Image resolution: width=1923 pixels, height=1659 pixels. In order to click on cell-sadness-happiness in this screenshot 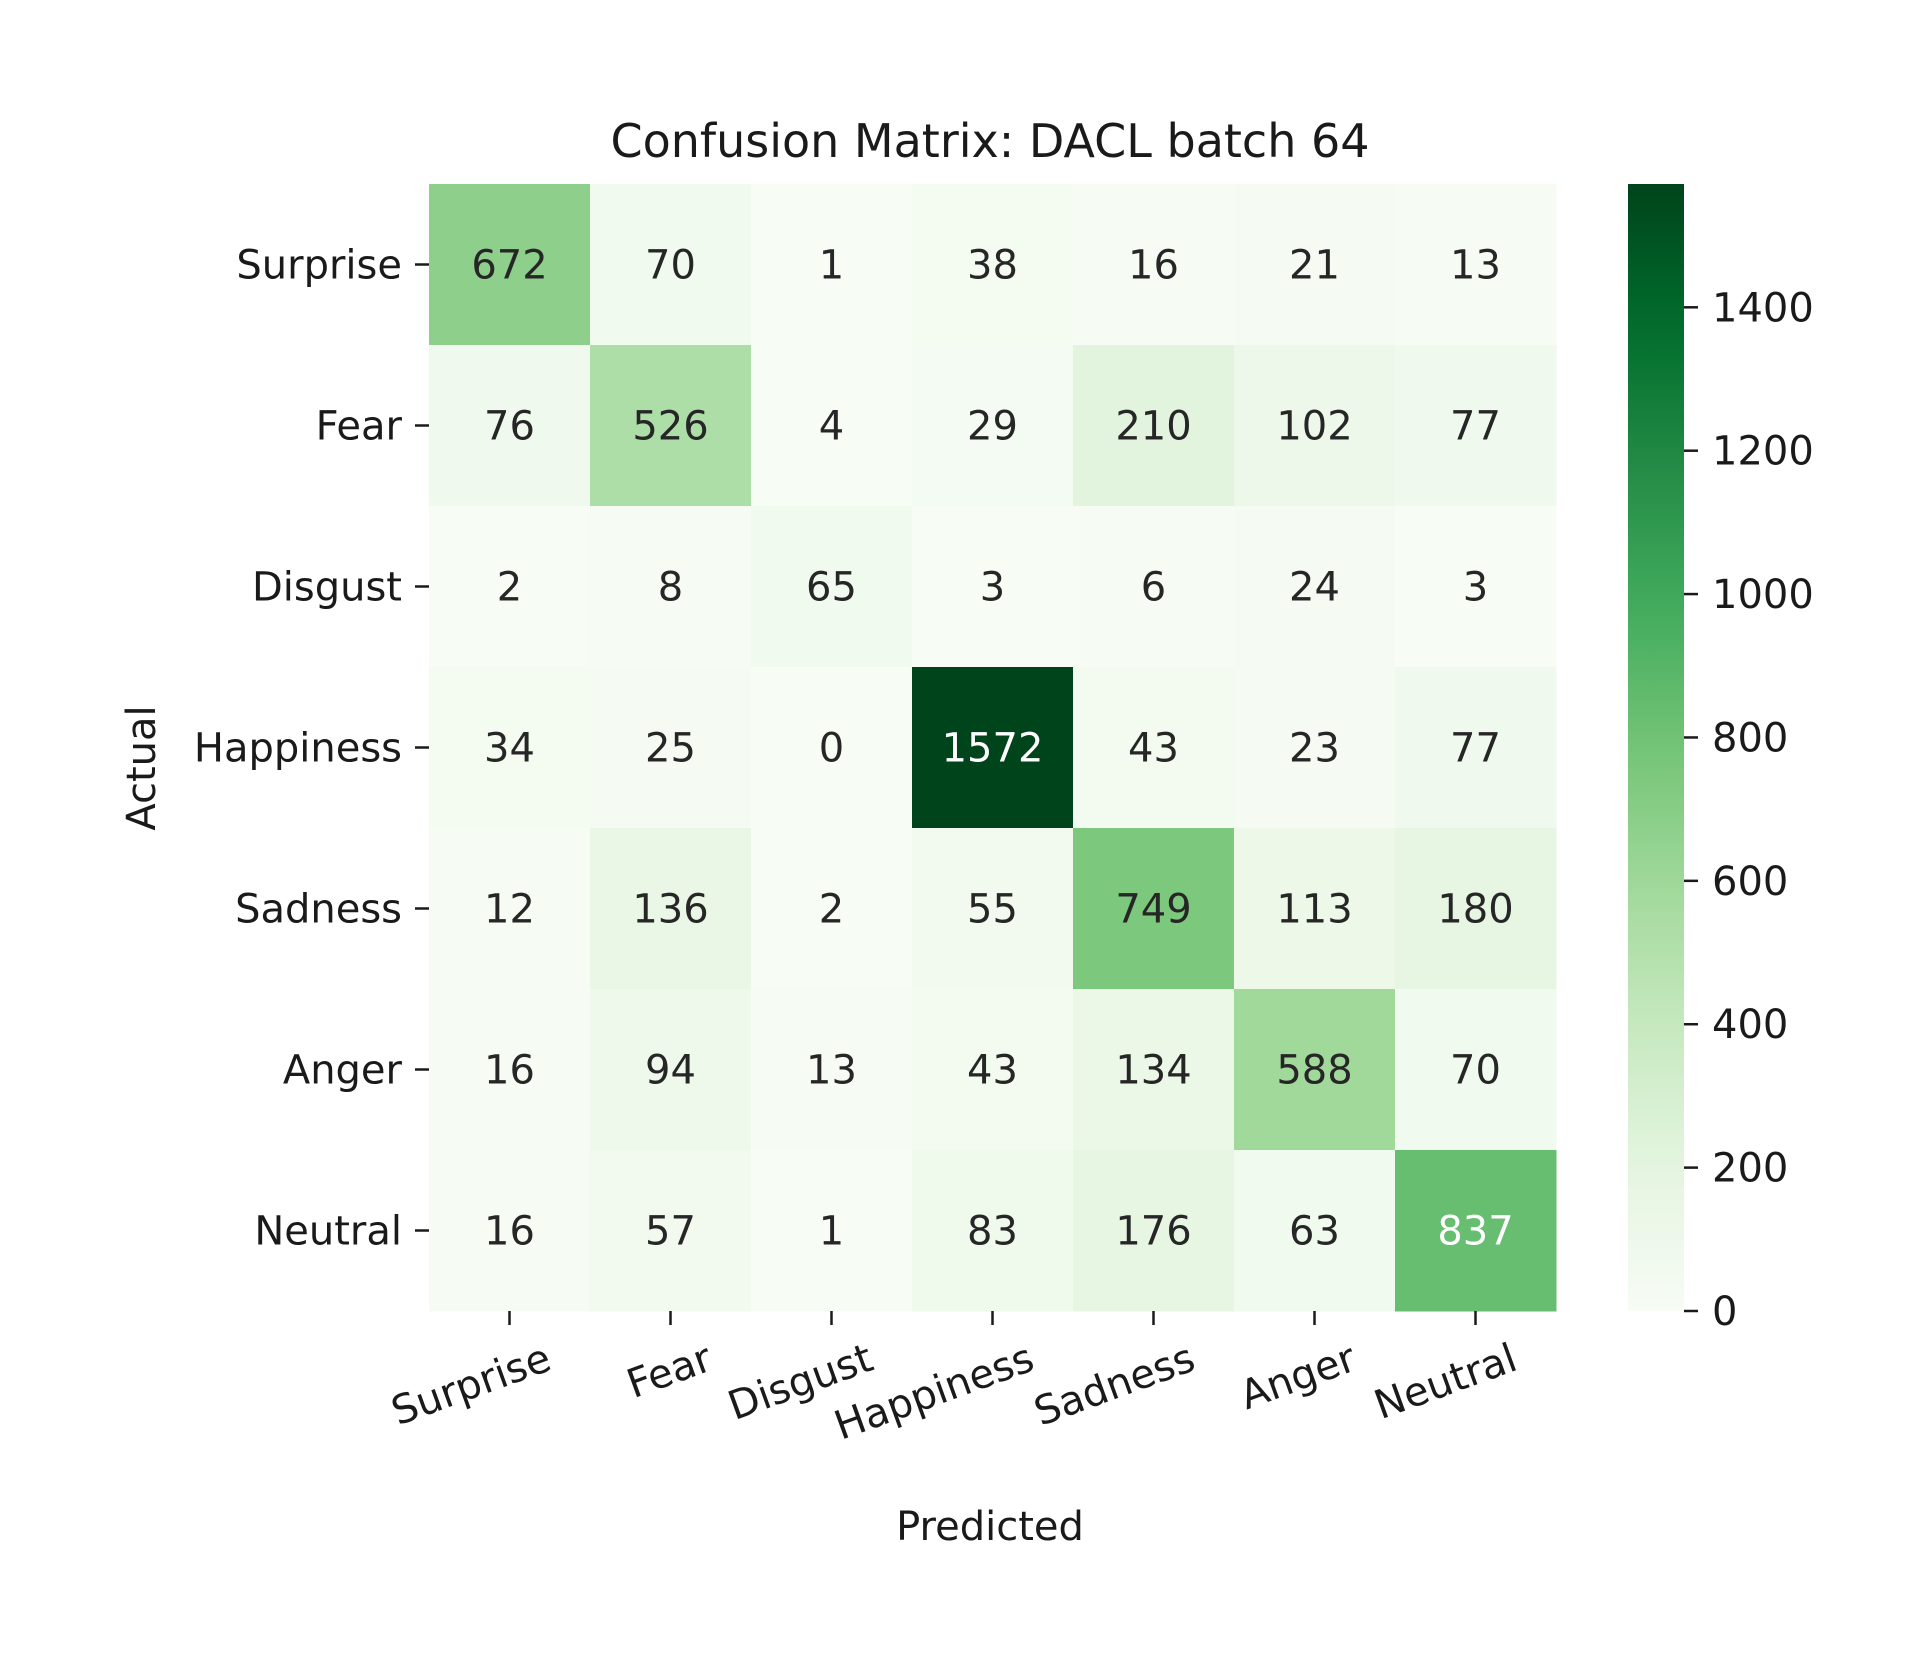, I will do `click(993, 909)`.